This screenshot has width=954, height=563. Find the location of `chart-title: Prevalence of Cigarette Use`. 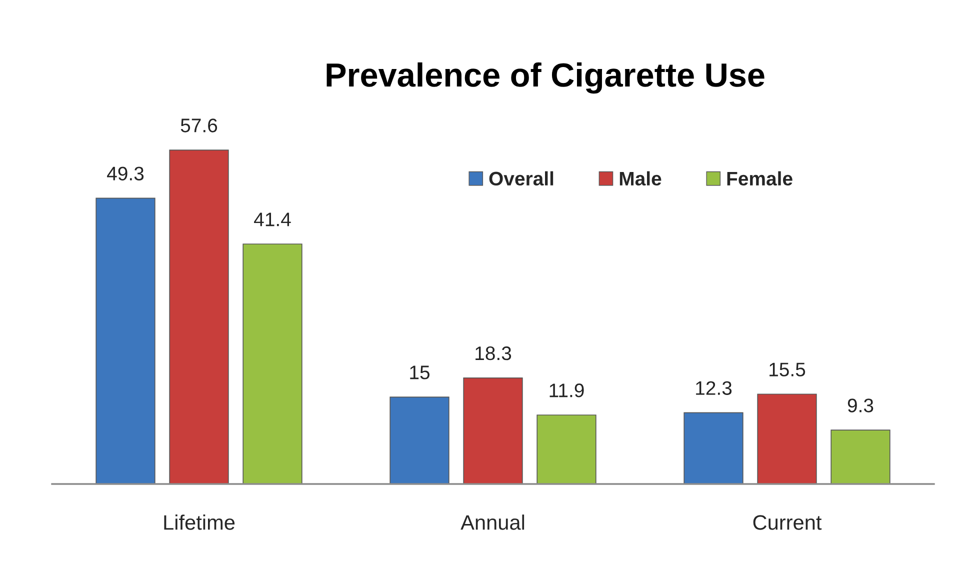

chart-title: Prevalence of Cigarette Use is located at coordinates (545, 78).